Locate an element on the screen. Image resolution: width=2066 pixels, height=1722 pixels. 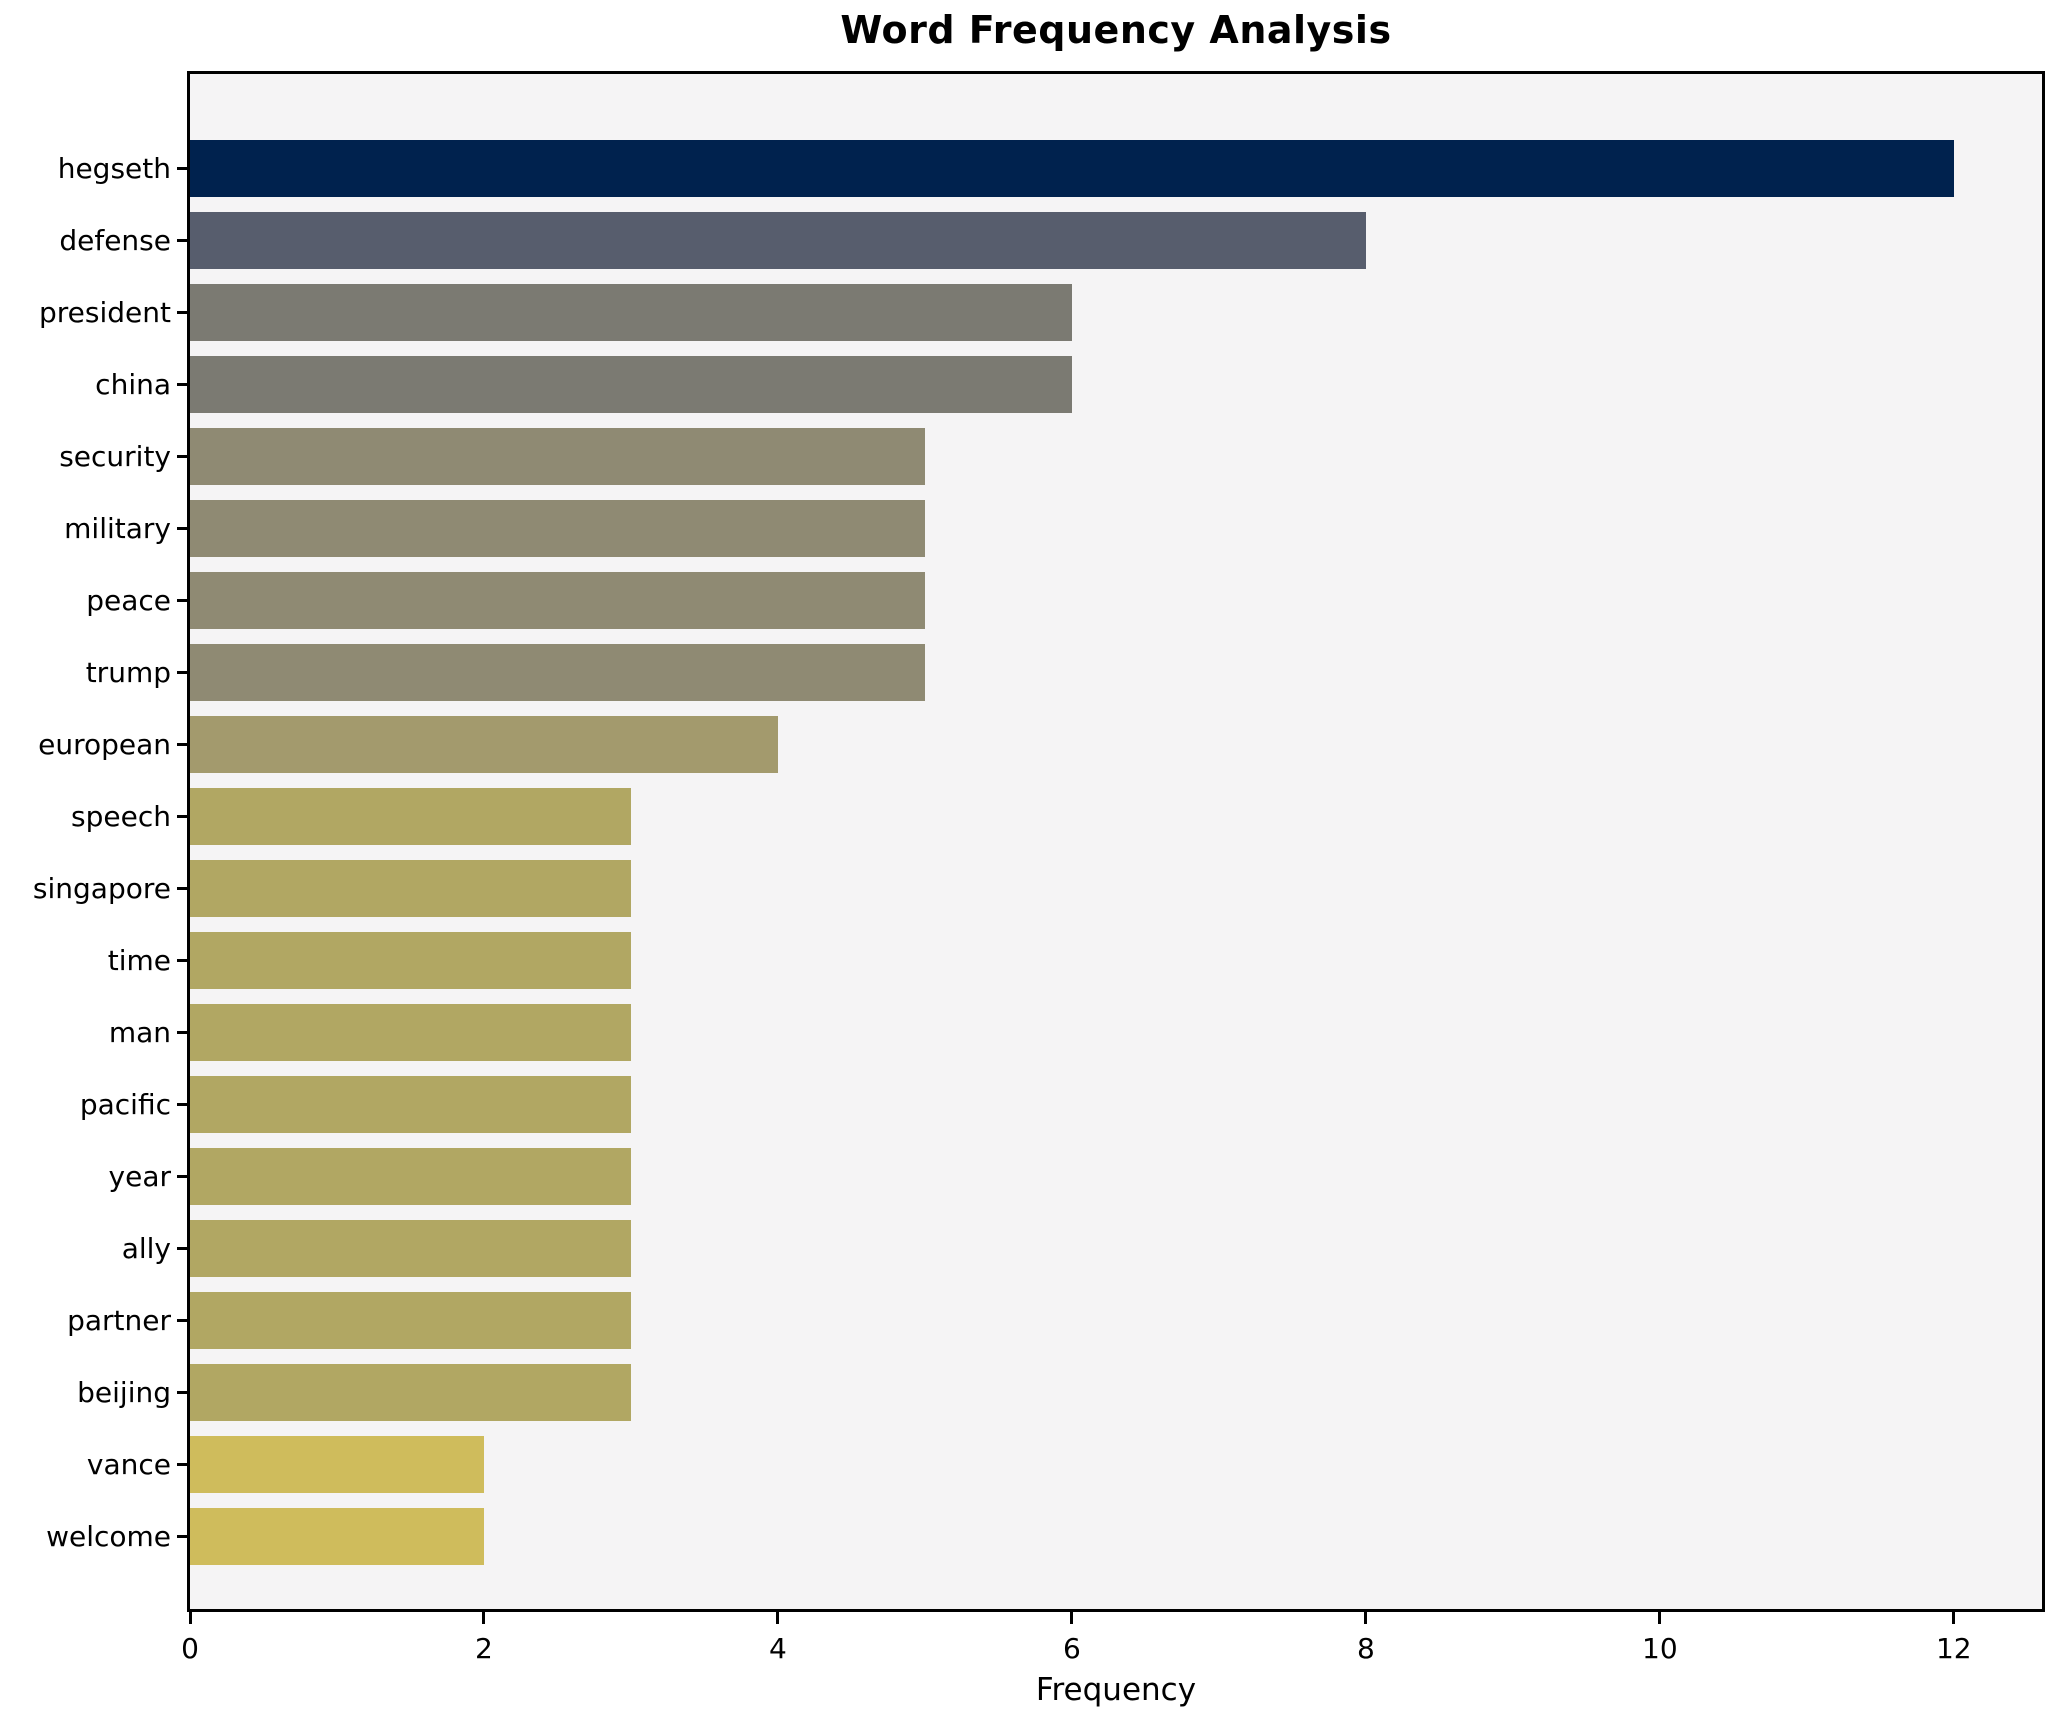
bar-time is located at coordinates (410, 960).